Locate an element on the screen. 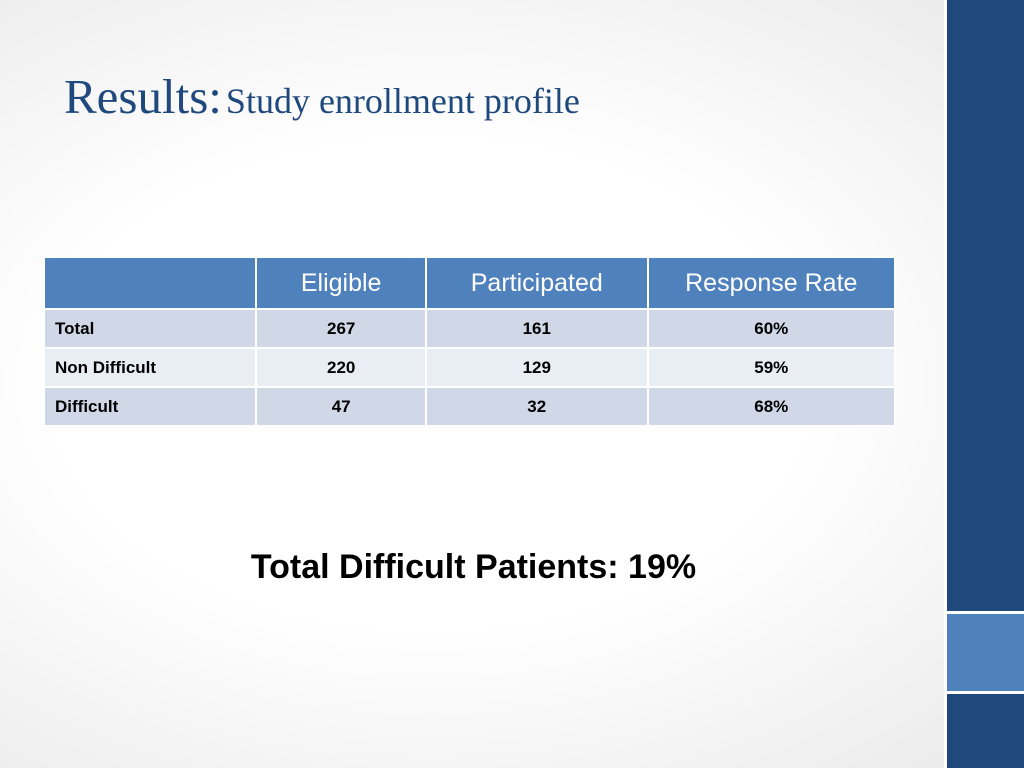 This screenshot has width=1024, height=768. response-rate-cell: 60% is located at coordinates (771, 328).